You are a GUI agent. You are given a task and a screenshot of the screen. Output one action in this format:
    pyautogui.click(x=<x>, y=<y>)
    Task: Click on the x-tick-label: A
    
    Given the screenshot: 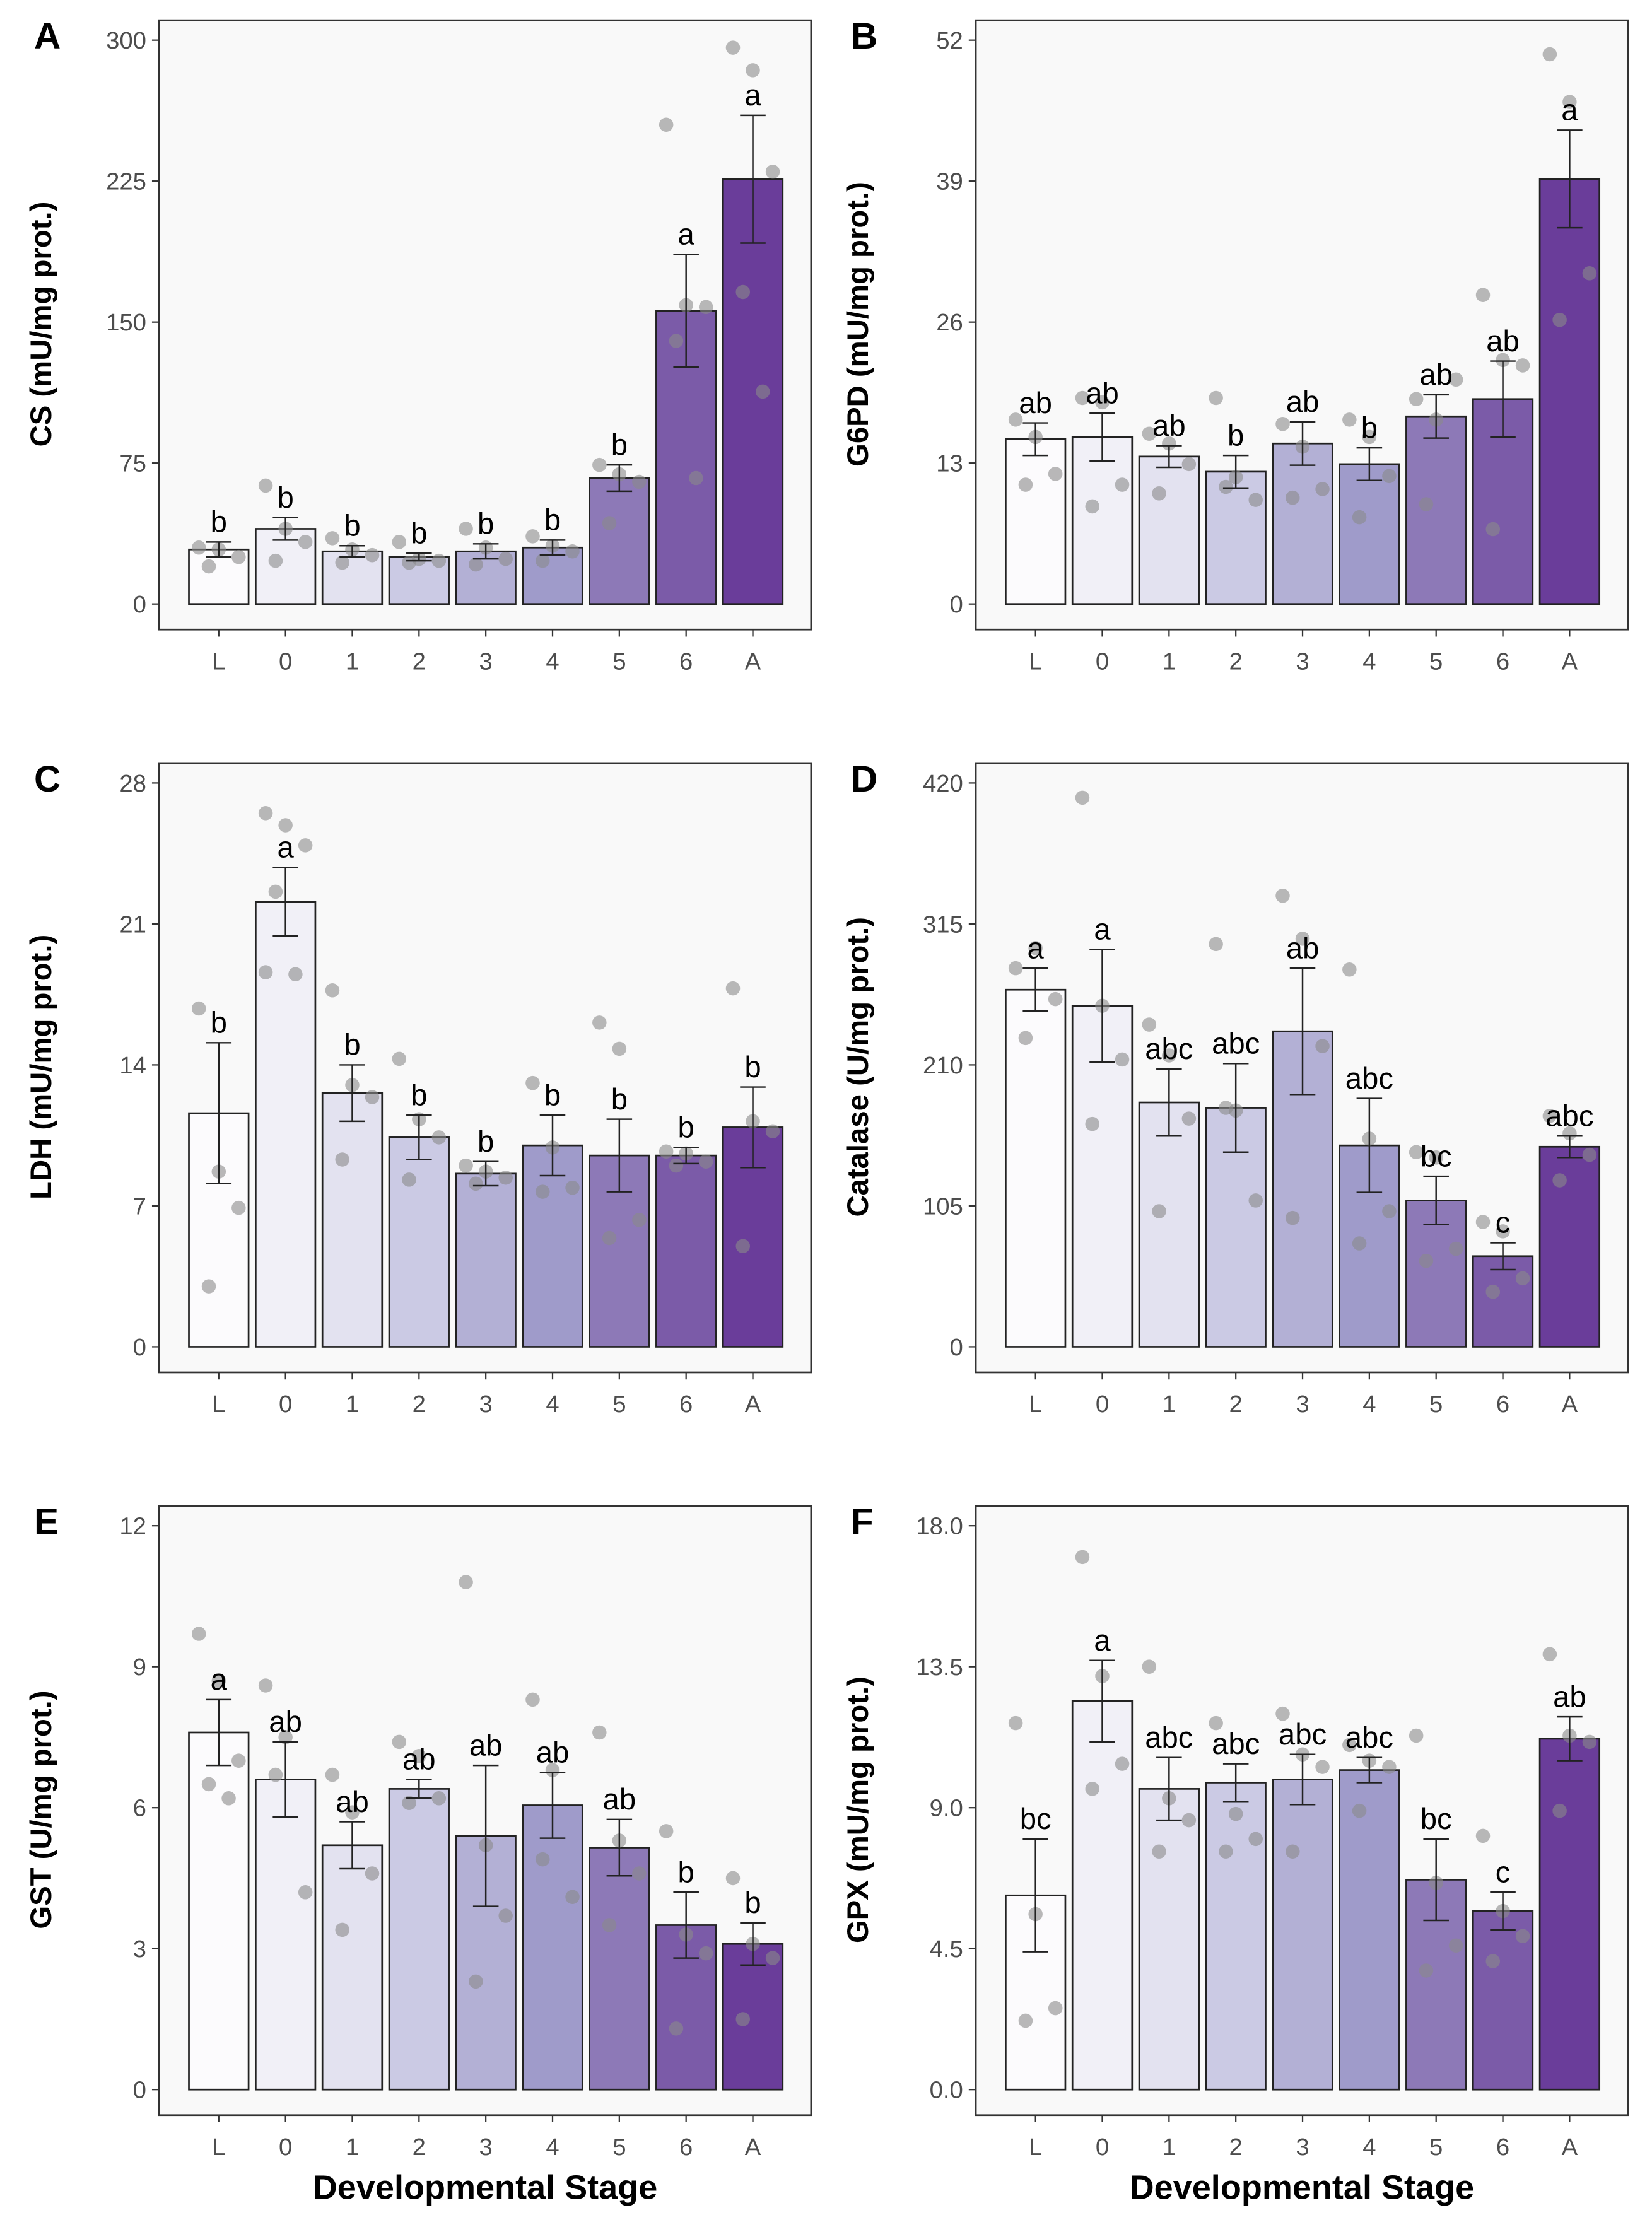 What is the action you would take?
    pyautogui.click(x=753, y=2147)
    